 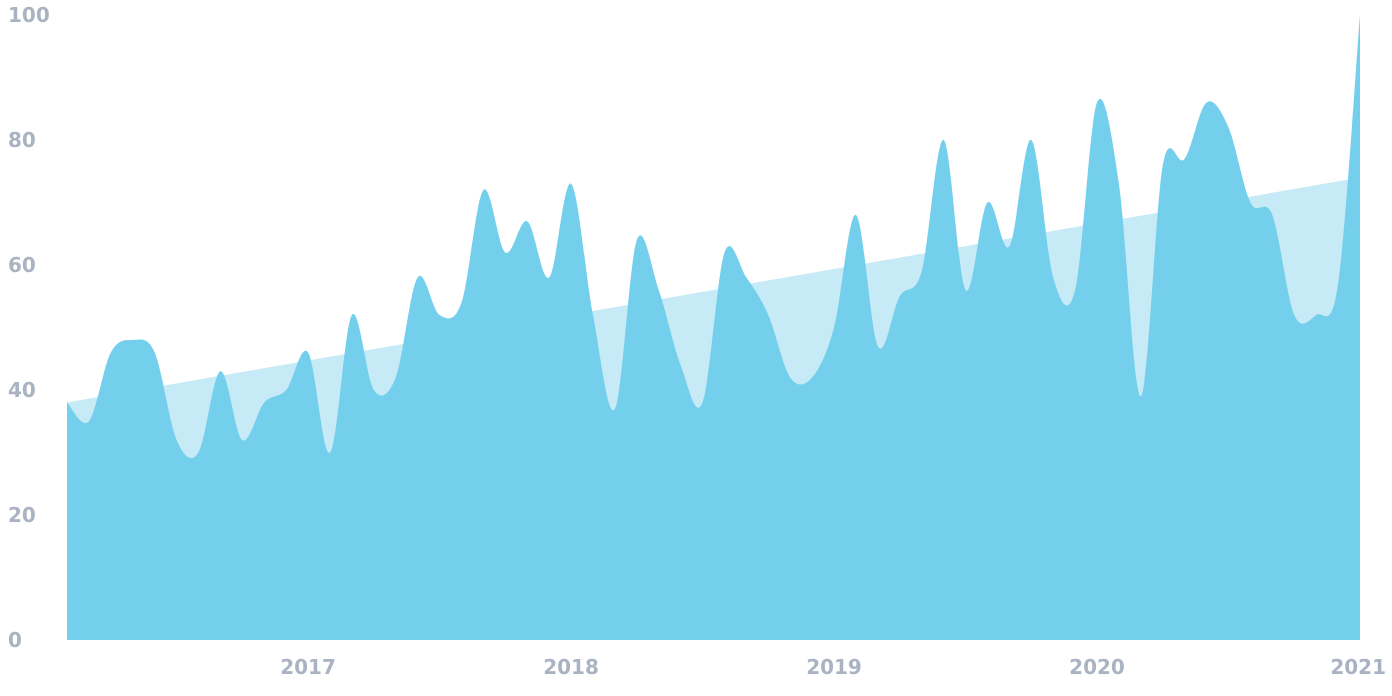 What do you see at coordinates (22, 140) in the screenshot?
I see `y-tick-label: 80` at bounding box center [22, 140].